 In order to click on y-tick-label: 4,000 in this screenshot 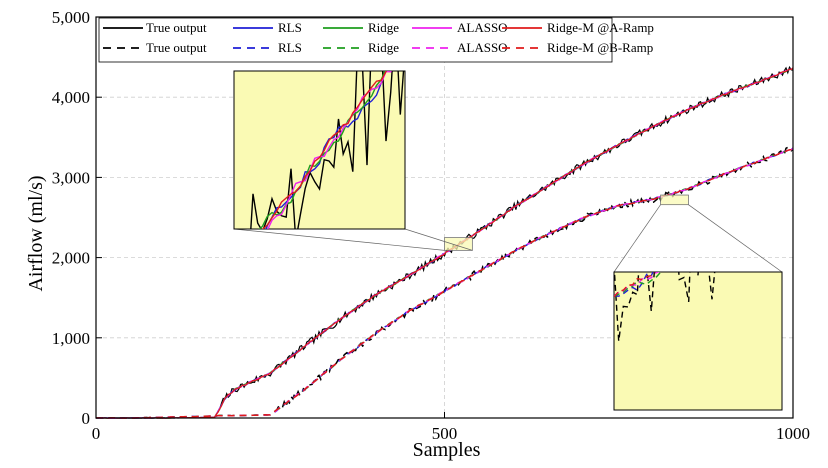, I will do `click(71, 97)`.